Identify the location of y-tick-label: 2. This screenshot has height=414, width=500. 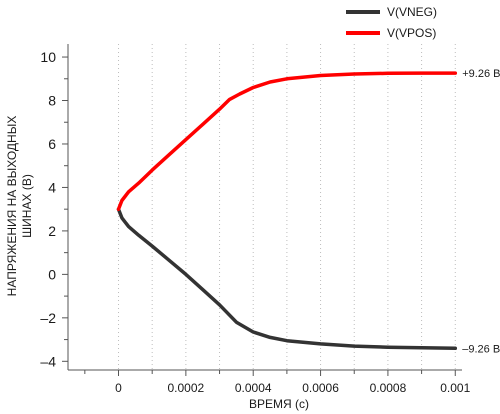
(52, 231).